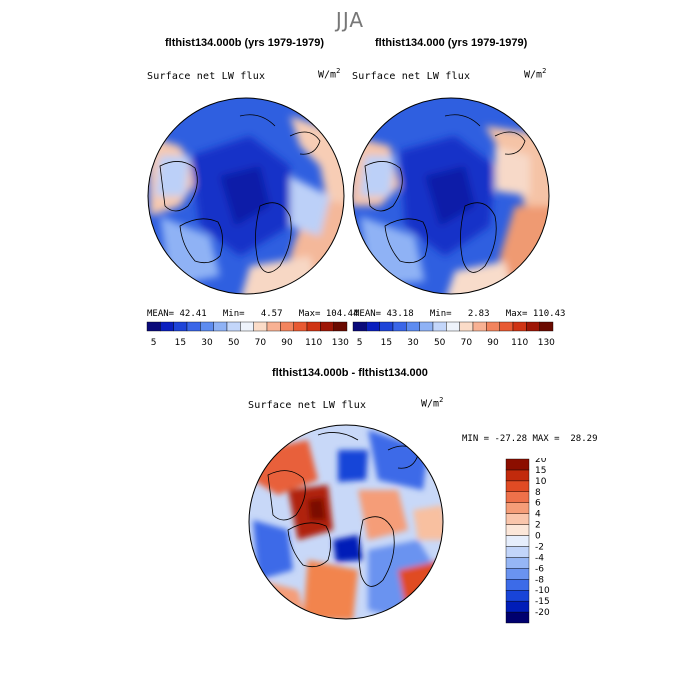 This screenshot has width=700, height=700. I want to click on colorbar-tick-label: -4, so click(539, 558).